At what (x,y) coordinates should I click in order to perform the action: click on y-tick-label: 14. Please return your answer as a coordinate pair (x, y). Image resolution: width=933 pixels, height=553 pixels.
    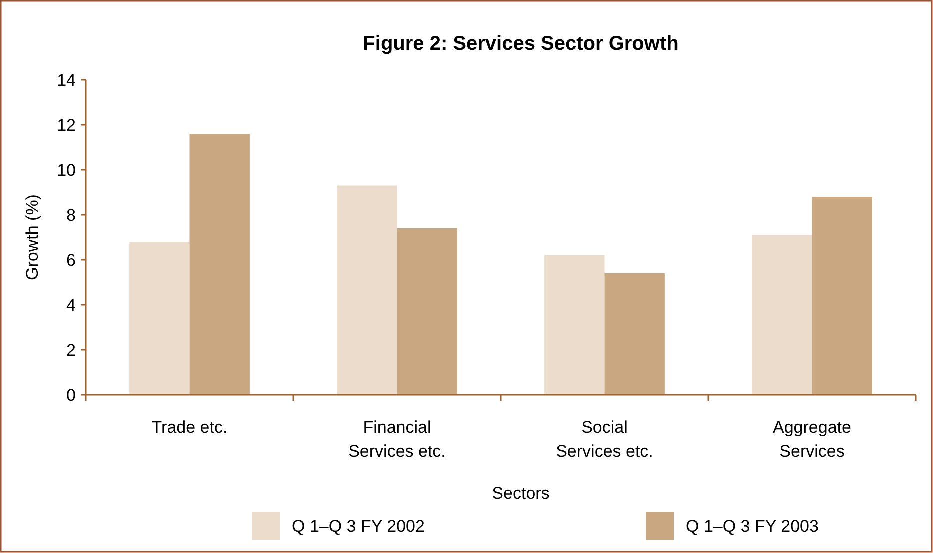
    Looking at the image, I should click on (66, 80).